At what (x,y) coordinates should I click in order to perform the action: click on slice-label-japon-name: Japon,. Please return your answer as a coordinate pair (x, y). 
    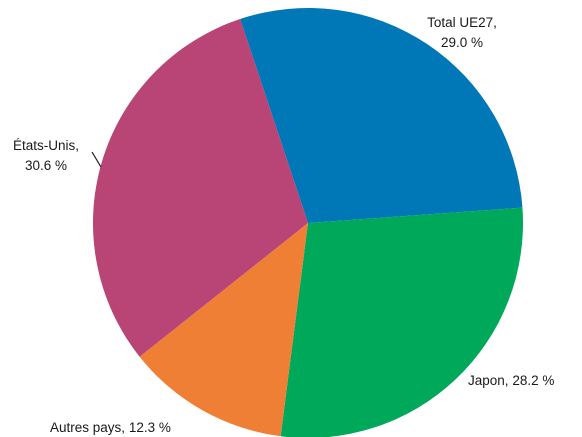
    Looking at the image, I should click on (488, 380).